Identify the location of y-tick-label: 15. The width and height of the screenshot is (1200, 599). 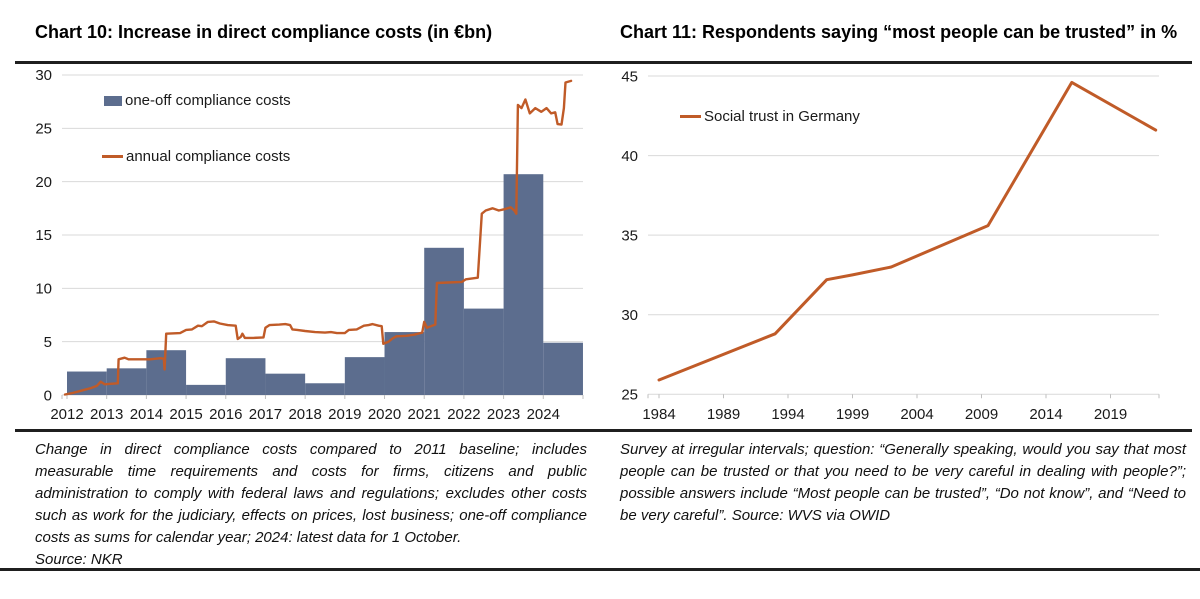
(43, 235).